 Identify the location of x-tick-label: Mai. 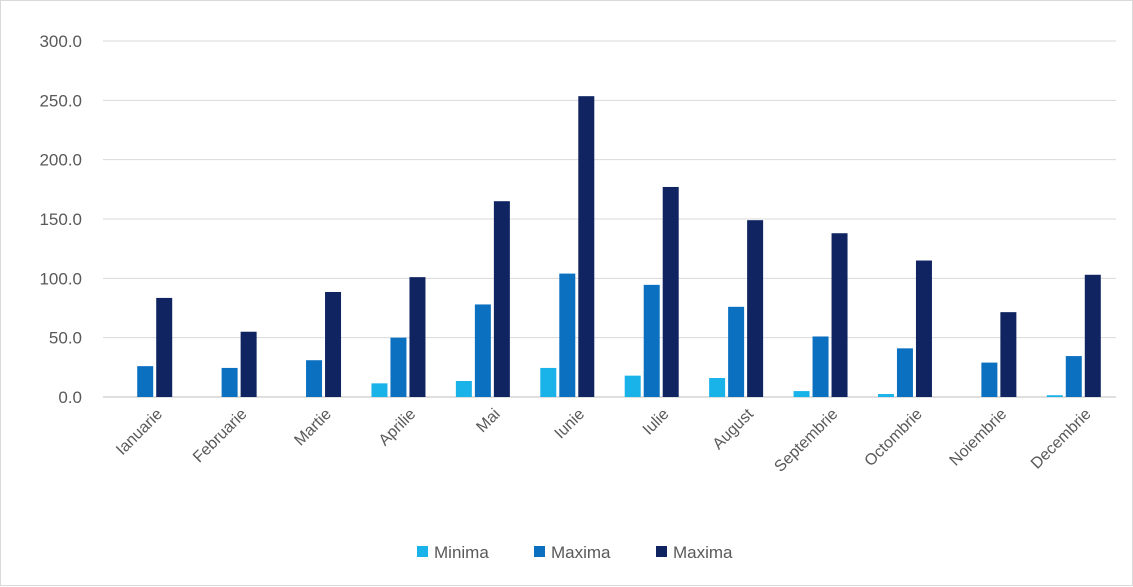
(488, 421).